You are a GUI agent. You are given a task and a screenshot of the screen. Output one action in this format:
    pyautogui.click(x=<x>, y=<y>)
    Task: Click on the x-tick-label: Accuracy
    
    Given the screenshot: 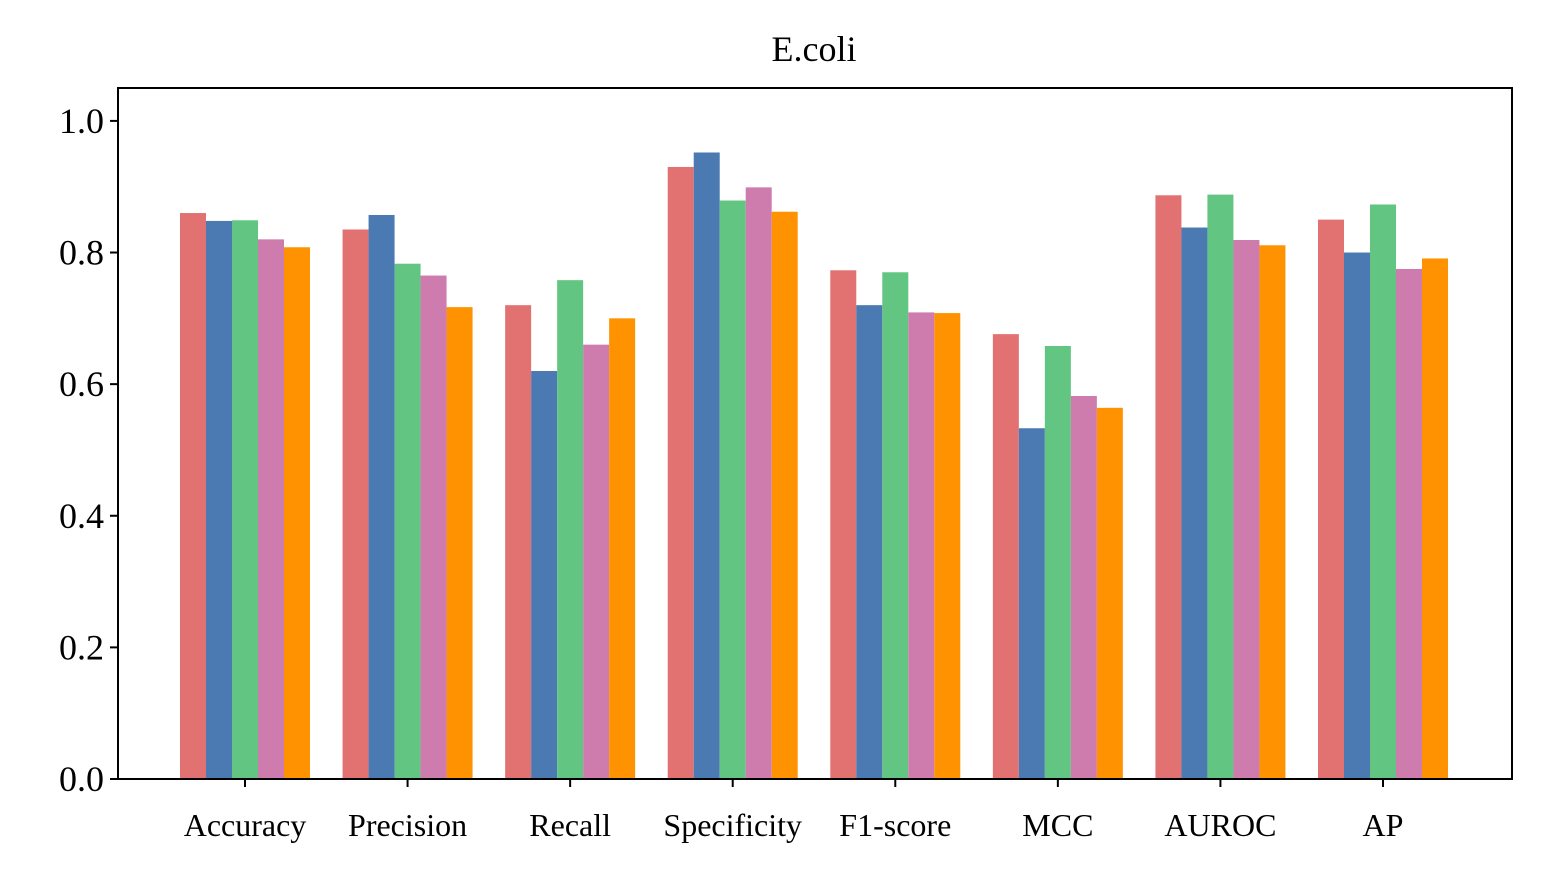 What is the action you would take?
    pyautogui.click(x=245, y=825)
    